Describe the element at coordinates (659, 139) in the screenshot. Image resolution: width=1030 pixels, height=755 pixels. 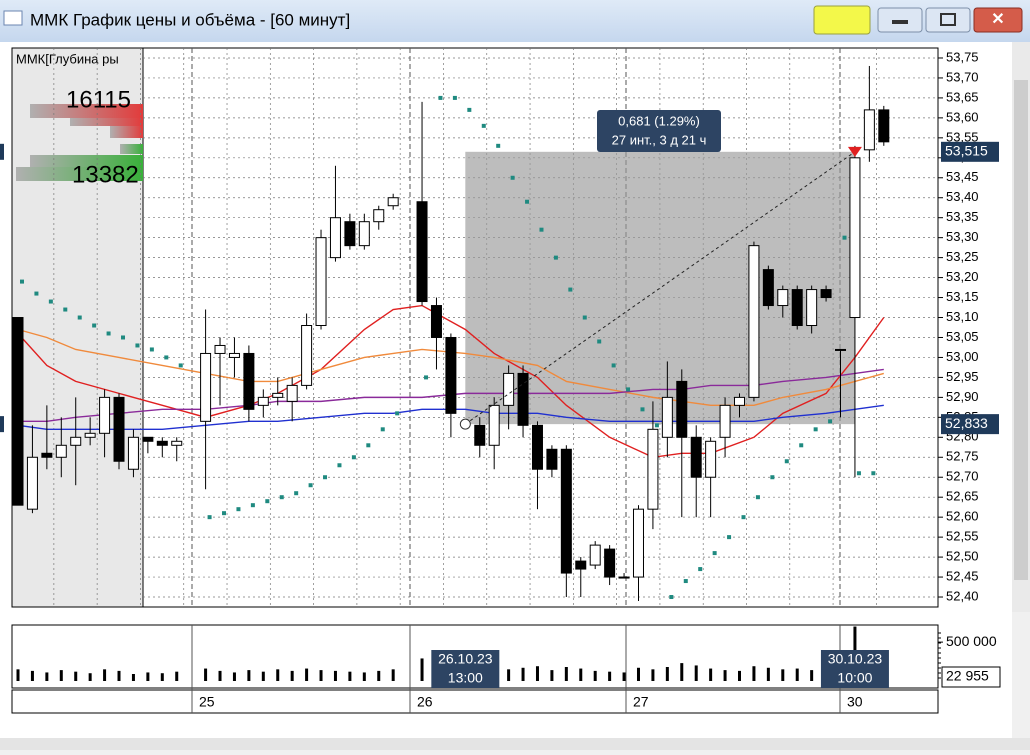
I see `measure-span: 27 инт., 3 д 21 ч` at that location.